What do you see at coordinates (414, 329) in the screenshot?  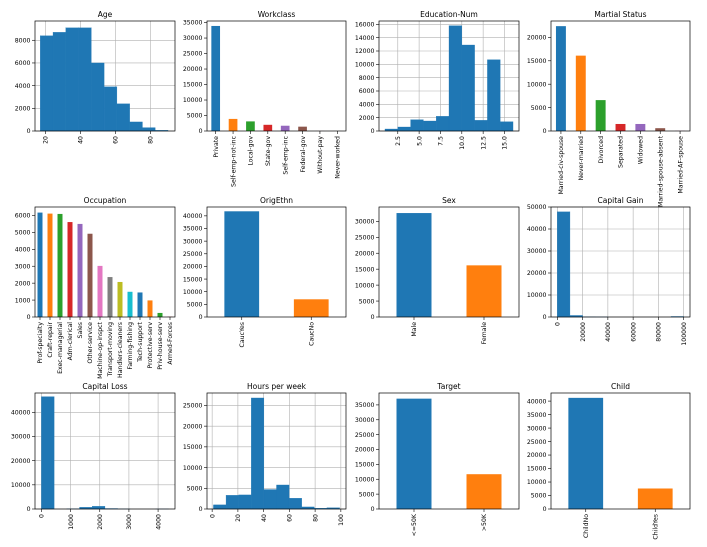 I see `x-tick-label: Male` at bounding box center [414, 329].